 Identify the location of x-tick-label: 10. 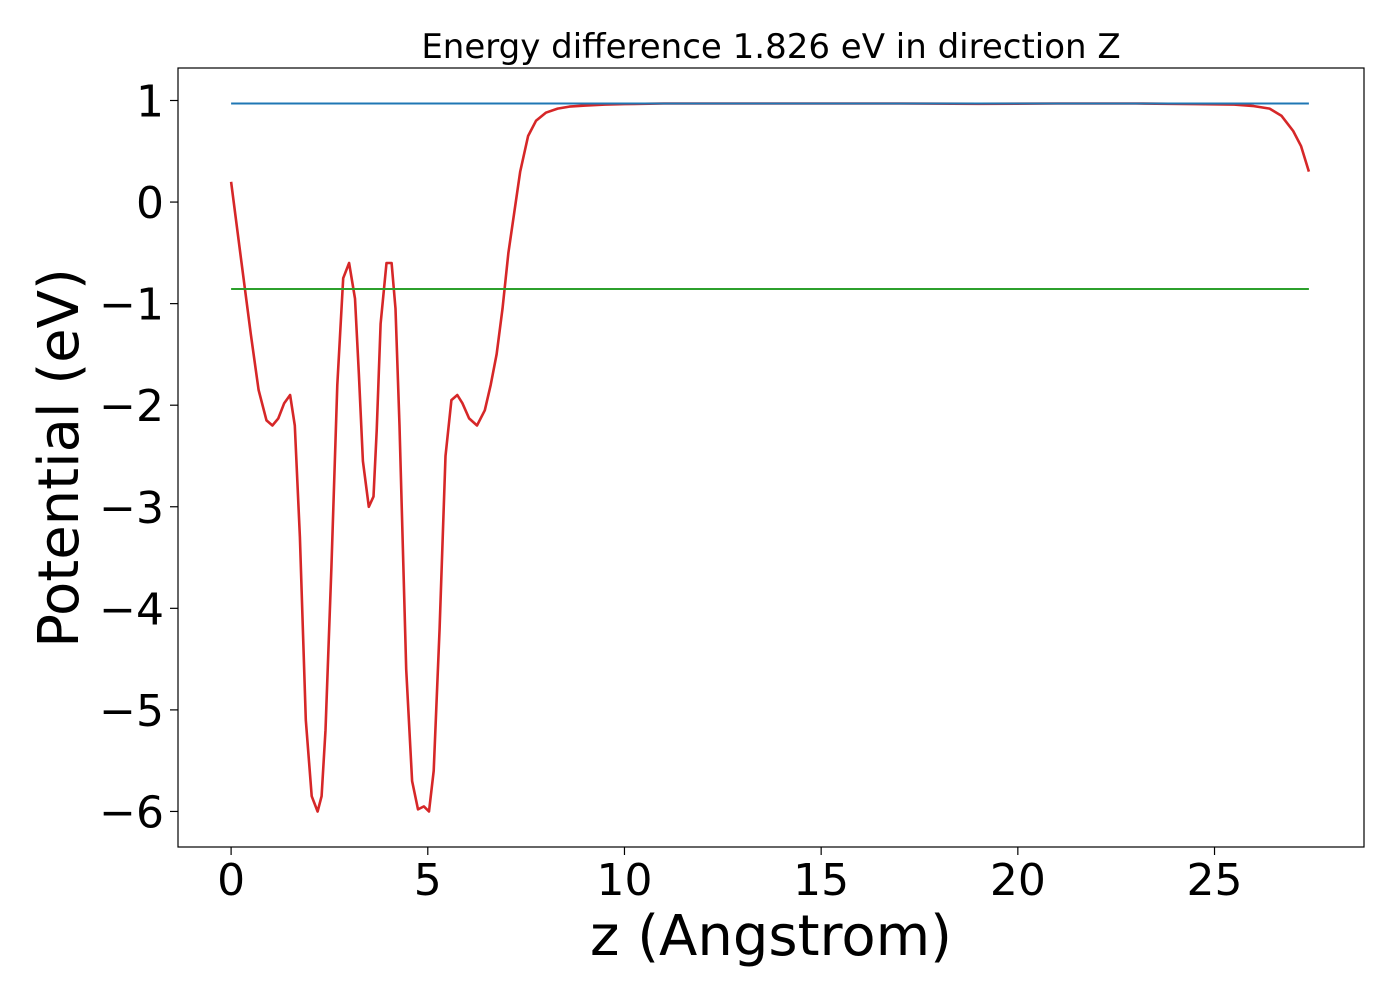
(624, 880).